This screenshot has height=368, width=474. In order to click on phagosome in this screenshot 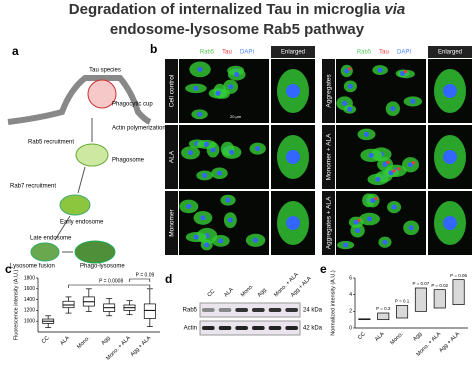, I will do `click(92, 155)`.